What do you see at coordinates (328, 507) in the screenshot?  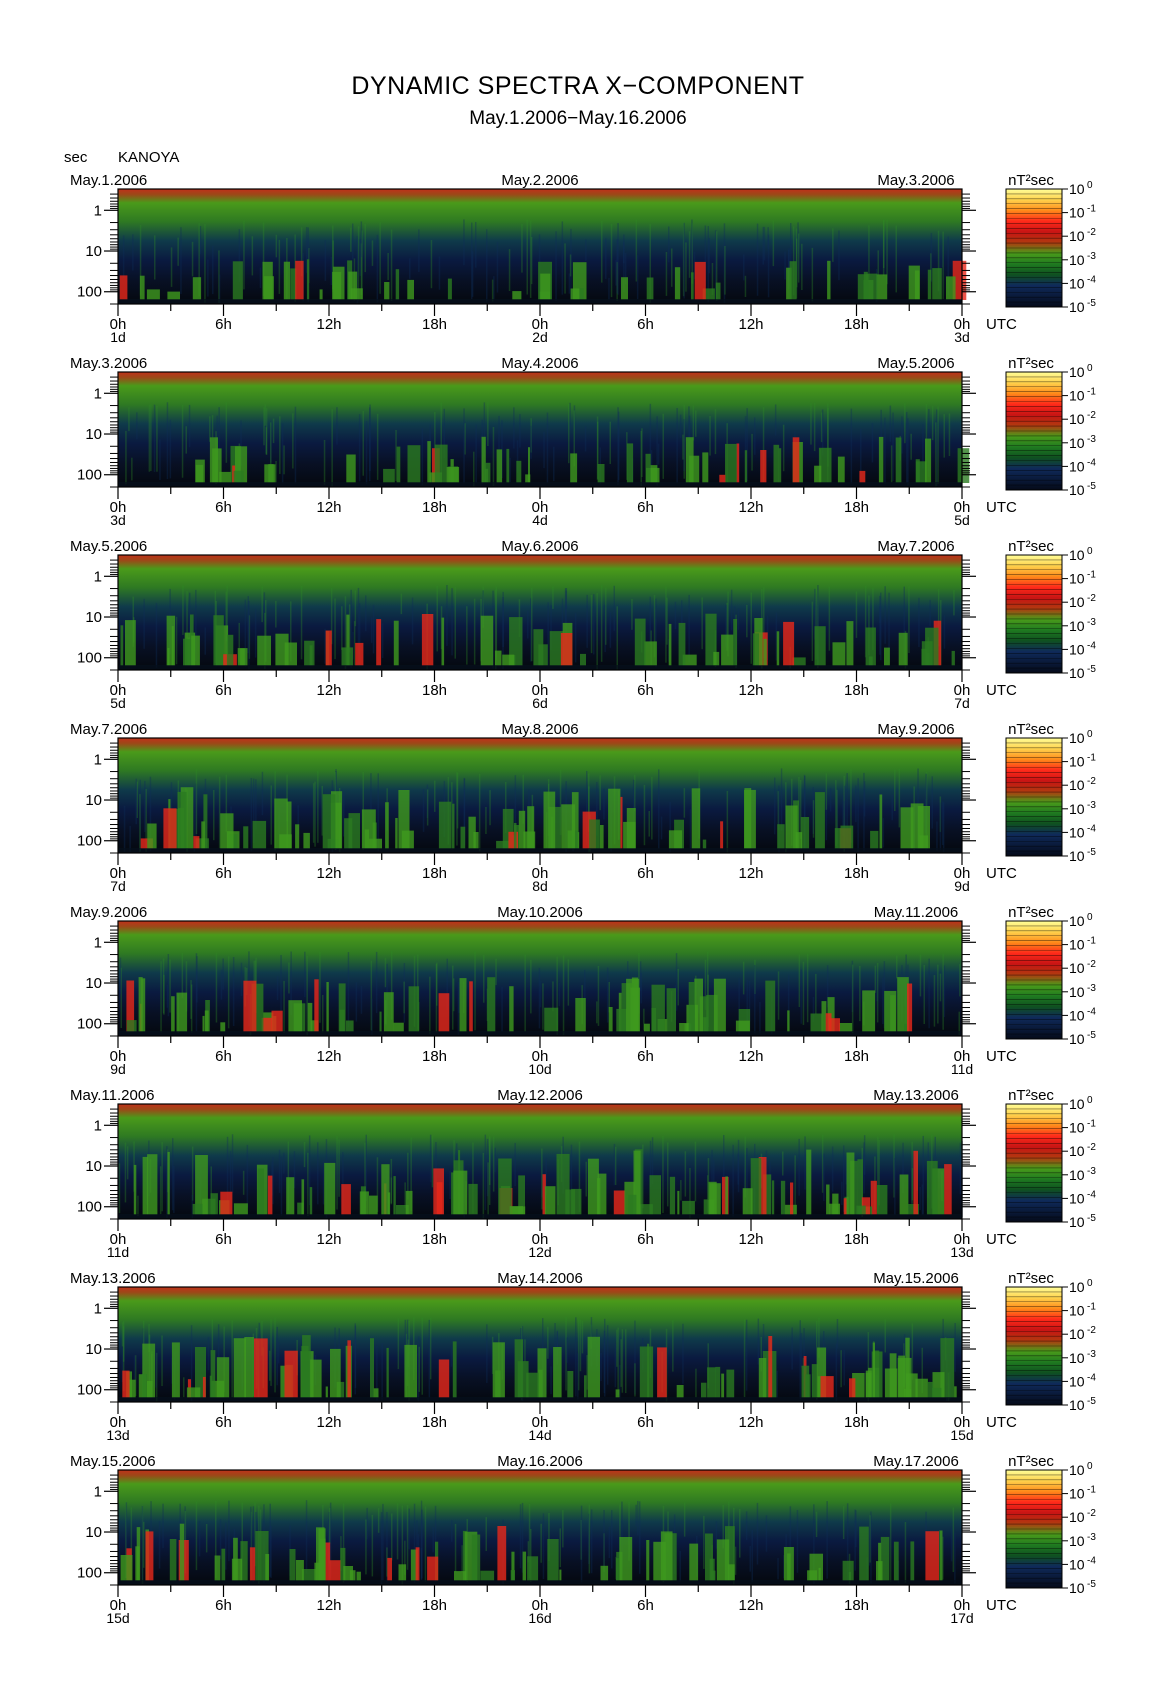 I see `panel-2-xtick-label: 12h` at bounding box center [328, 507].